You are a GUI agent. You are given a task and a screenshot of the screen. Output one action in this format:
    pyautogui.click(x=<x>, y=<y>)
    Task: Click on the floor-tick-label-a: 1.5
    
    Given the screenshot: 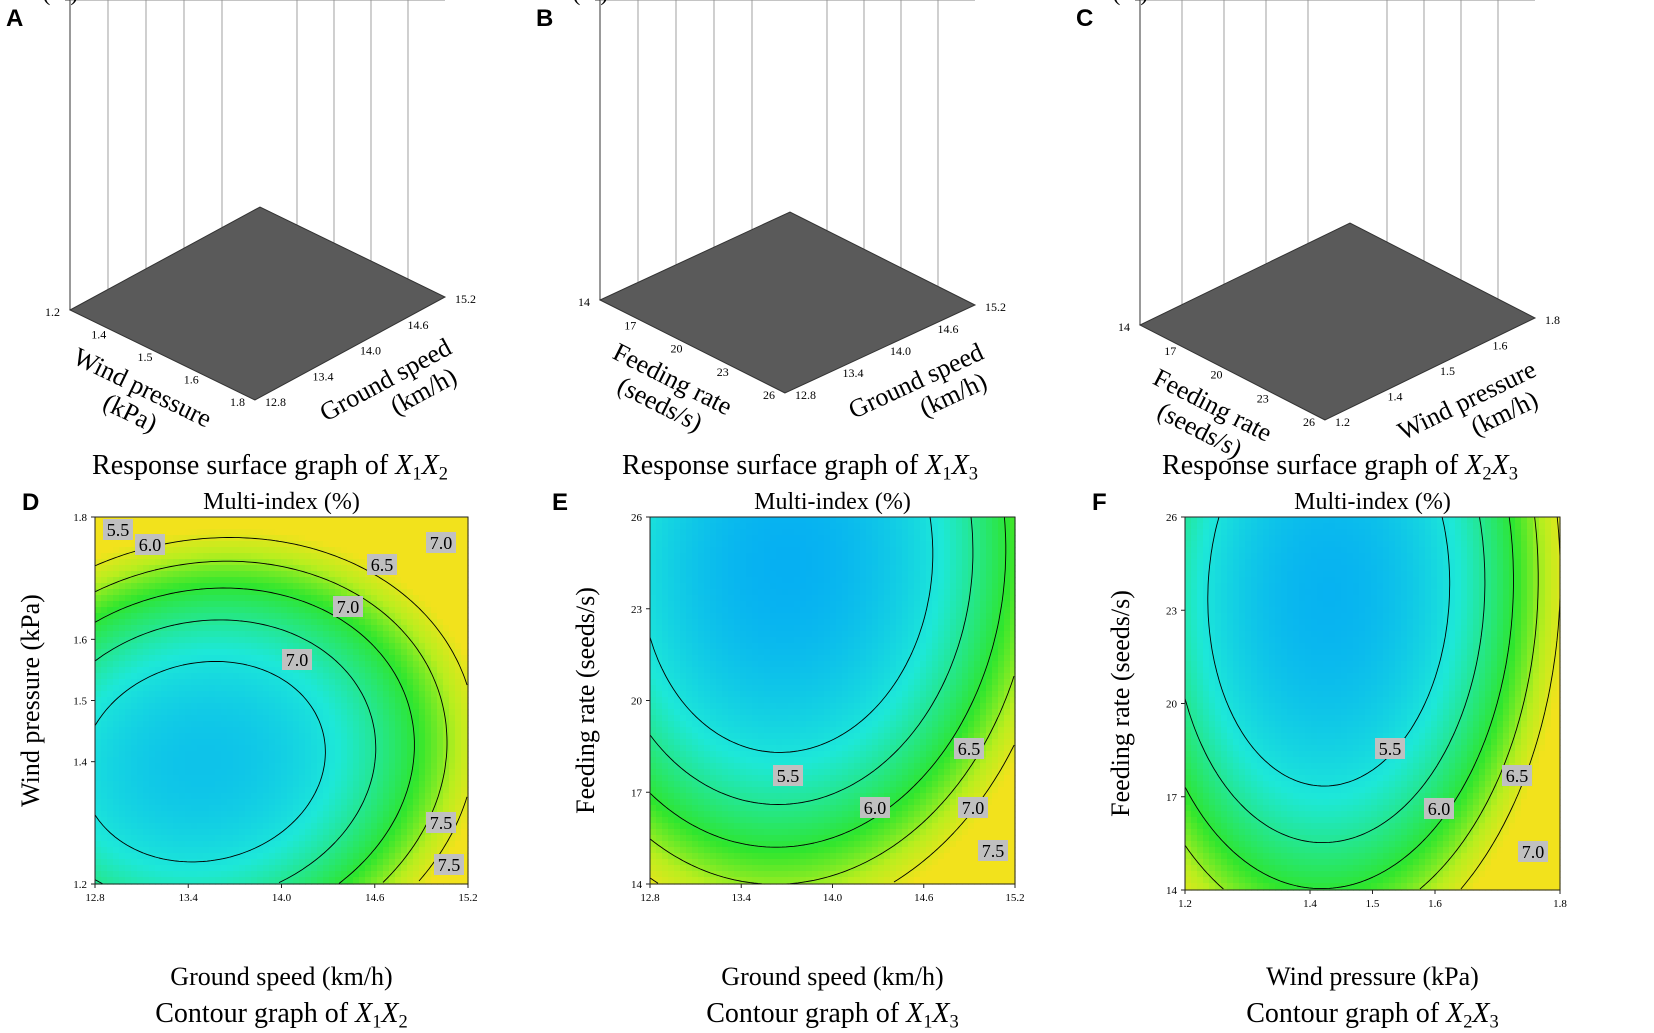 What is the action you would take?
    pyautogui.click(x=145, y=357)
    